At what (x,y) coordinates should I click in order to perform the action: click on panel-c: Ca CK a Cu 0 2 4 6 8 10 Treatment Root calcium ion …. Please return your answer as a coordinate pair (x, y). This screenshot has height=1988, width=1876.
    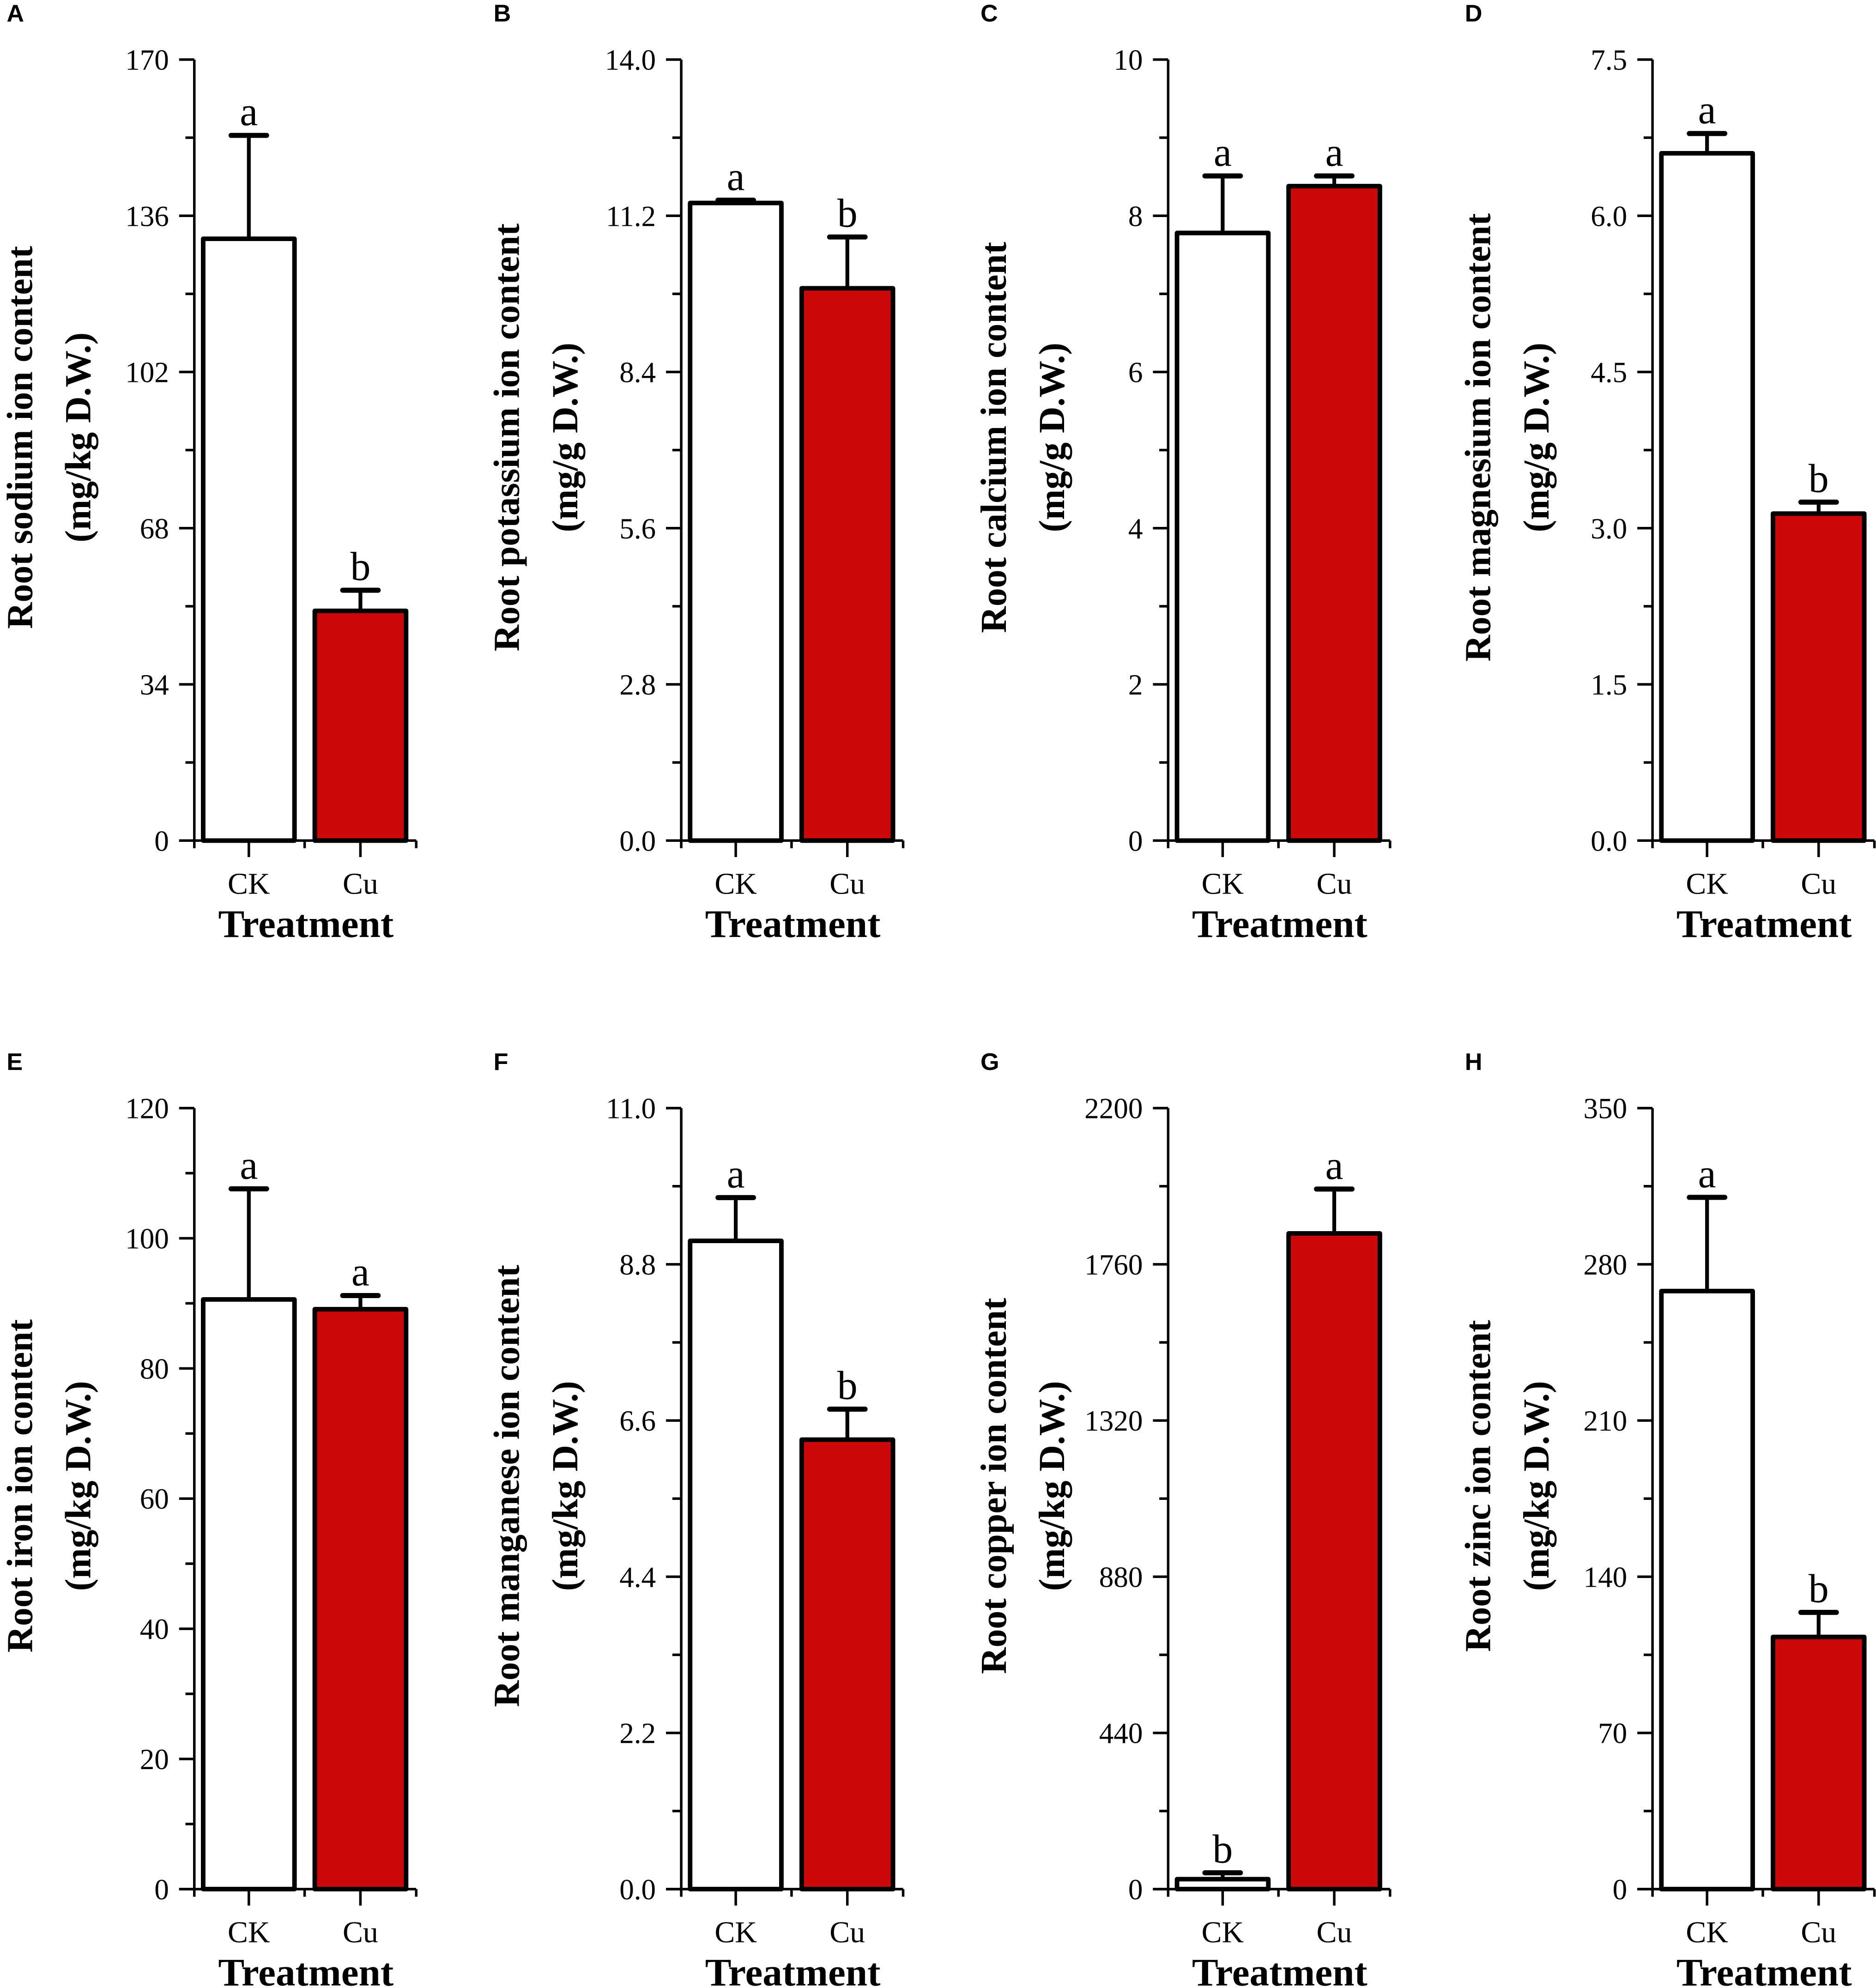
    Looking at the image, I should click on (1183, 473).